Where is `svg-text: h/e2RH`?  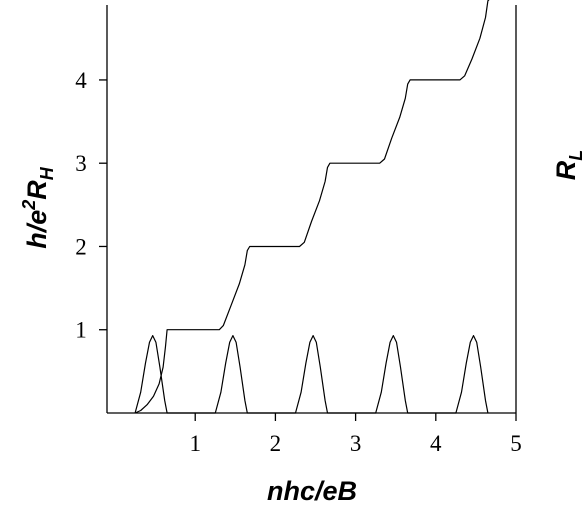 svg-text: h/e2RH is located at coordinates (38, 207).